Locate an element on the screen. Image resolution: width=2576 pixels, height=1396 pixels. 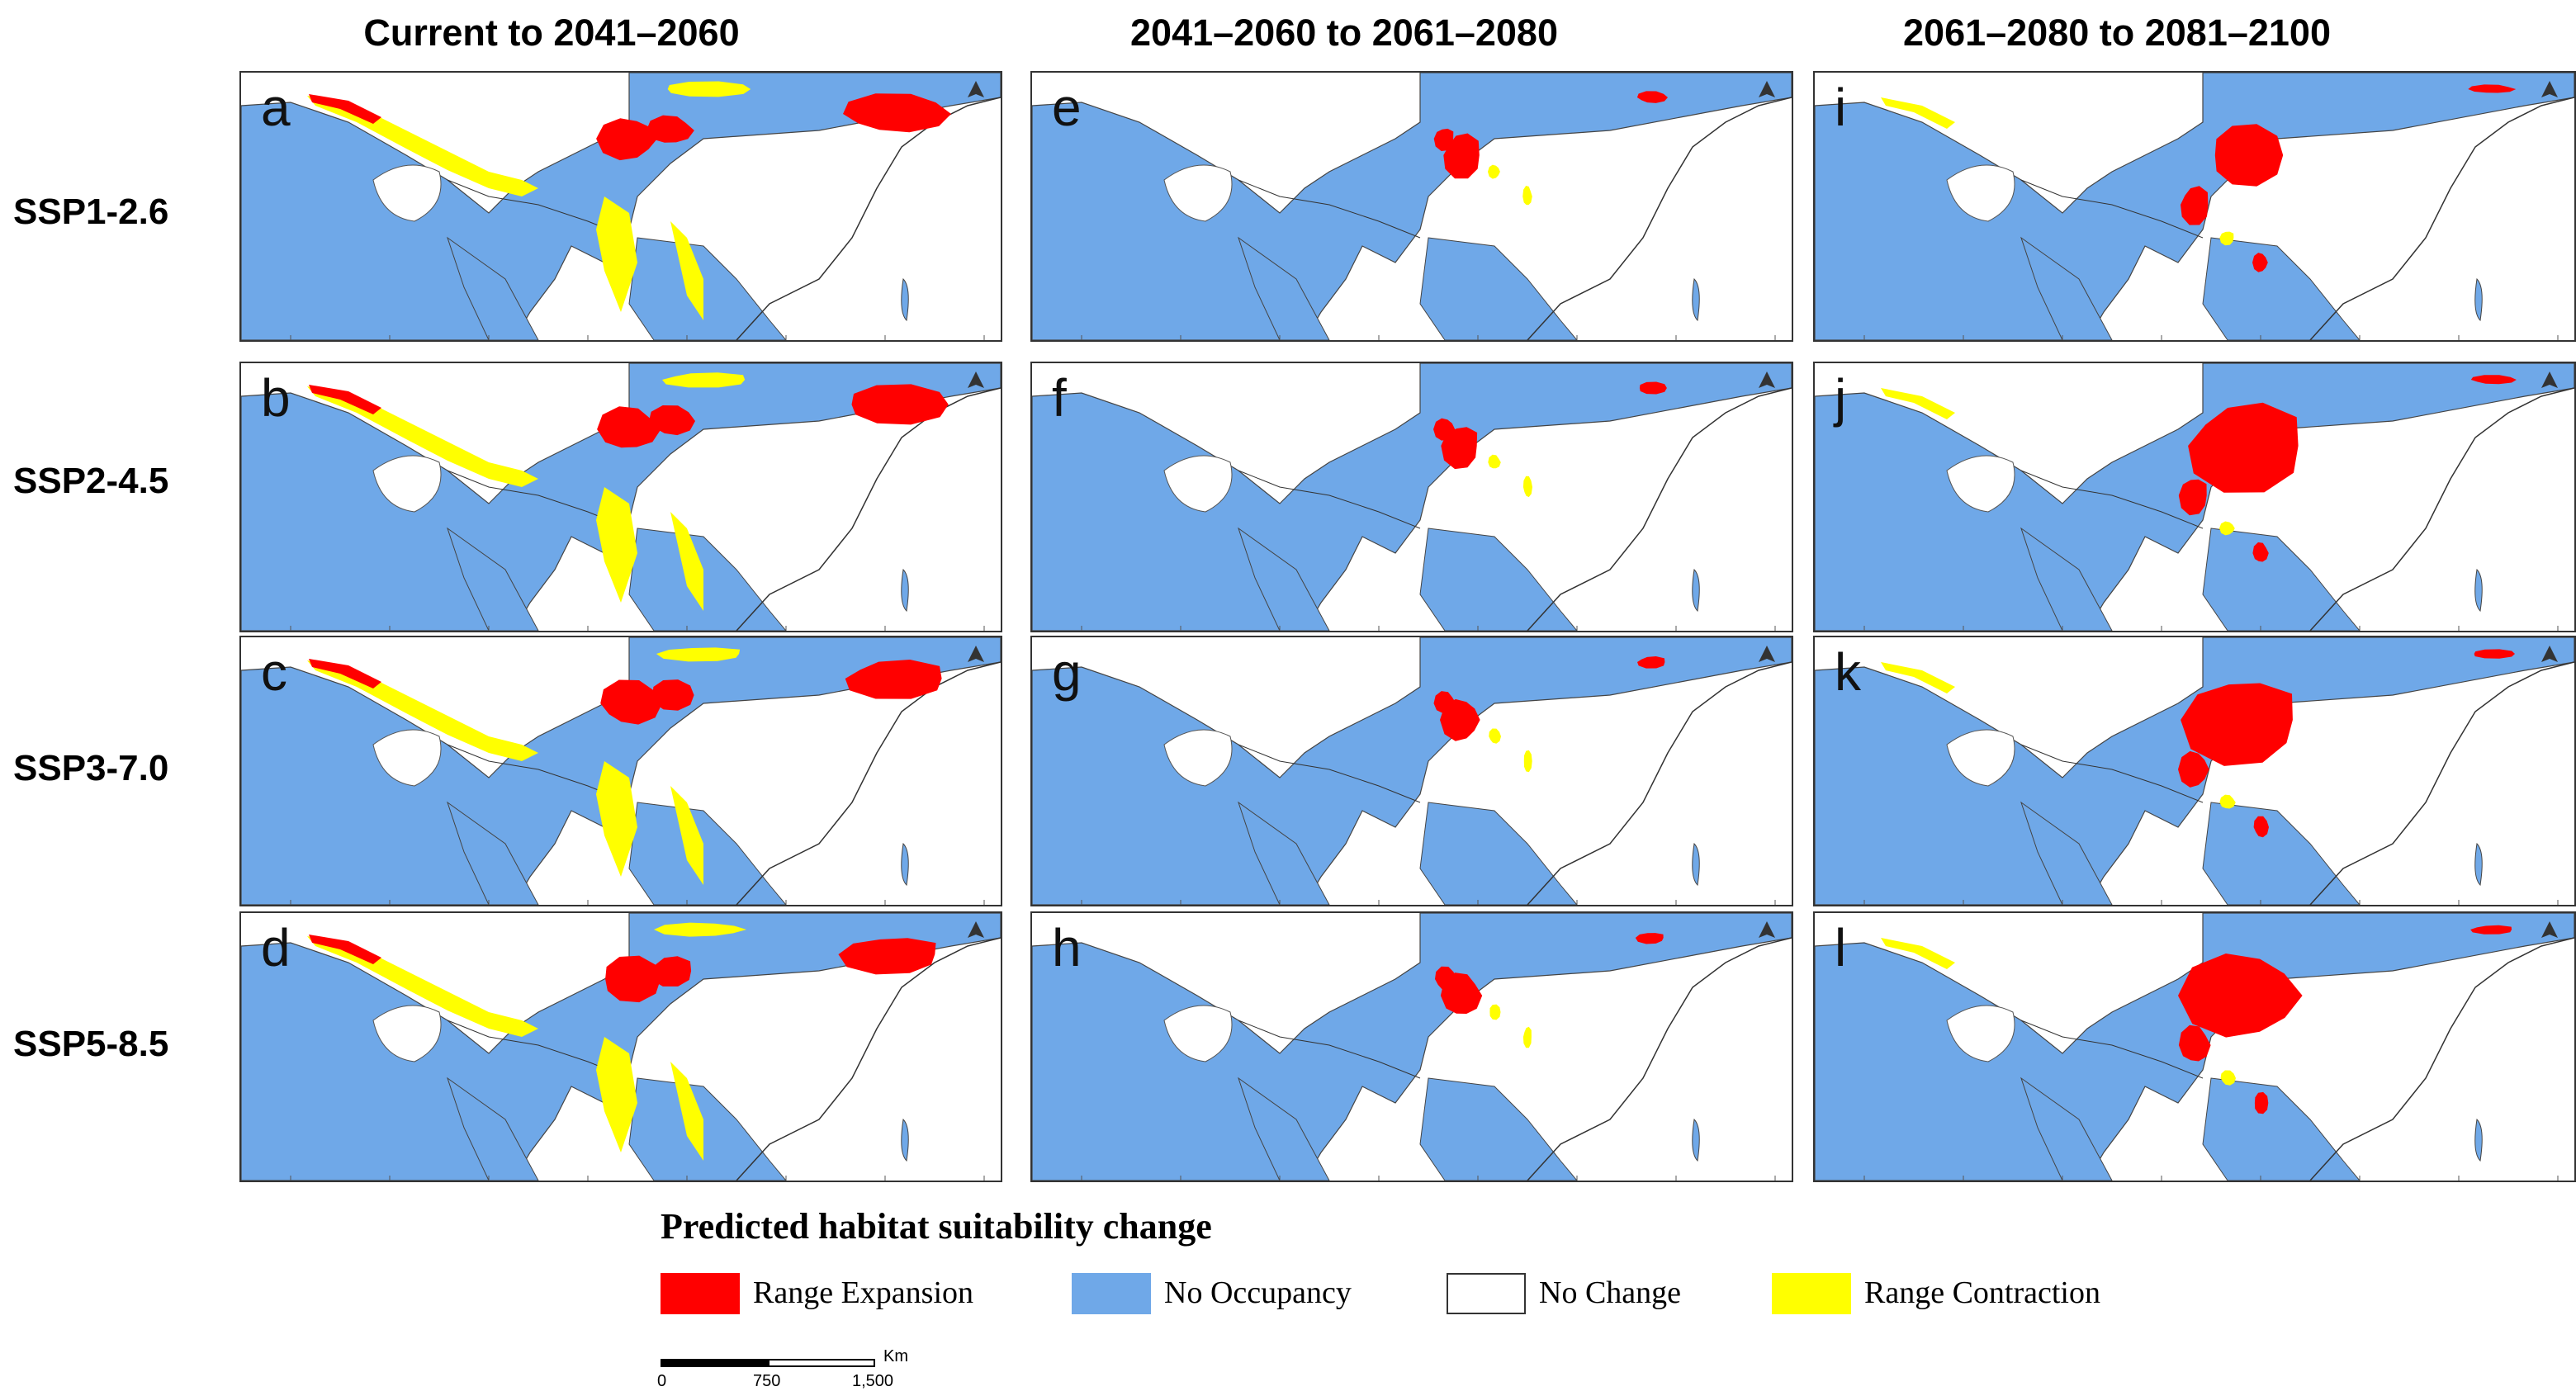
map-panel-d: d is located at coordinates (620, 1046).